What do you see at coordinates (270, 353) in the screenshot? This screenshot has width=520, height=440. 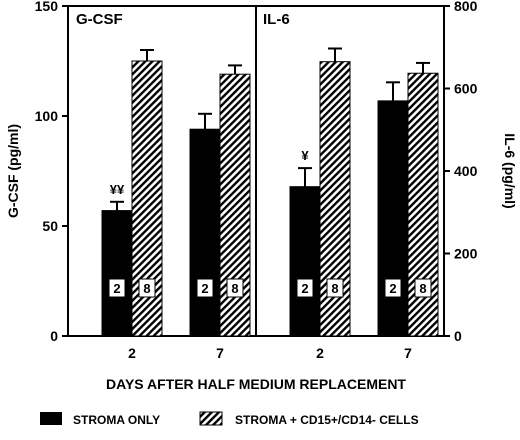 I see `x-tick-labels: 2 7 2 7` at bounding box center [270, 353].